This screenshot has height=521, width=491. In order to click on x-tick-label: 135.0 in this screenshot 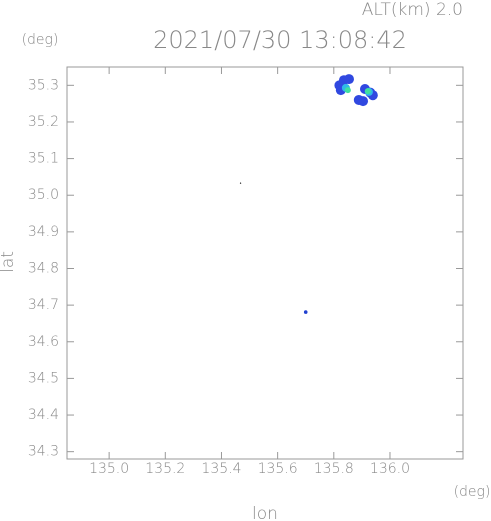, I will do `click(109, 469)`.